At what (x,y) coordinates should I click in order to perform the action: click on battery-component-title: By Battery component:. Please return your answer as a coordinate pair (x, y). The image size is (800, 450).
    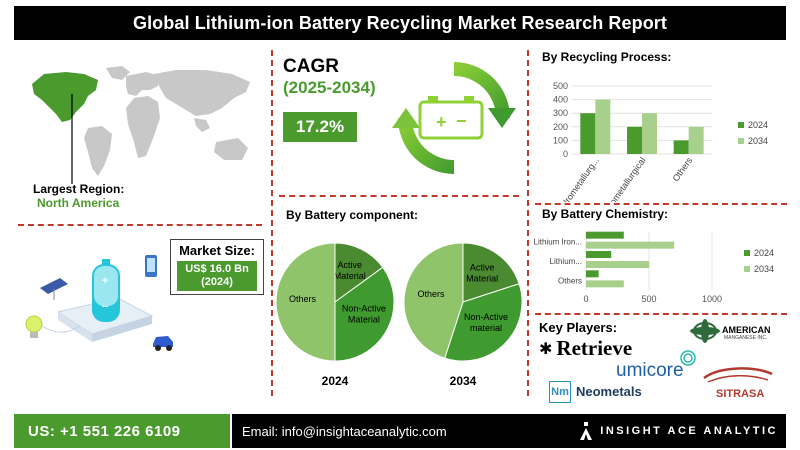
    Looking at the image, I should click on (352, 215).